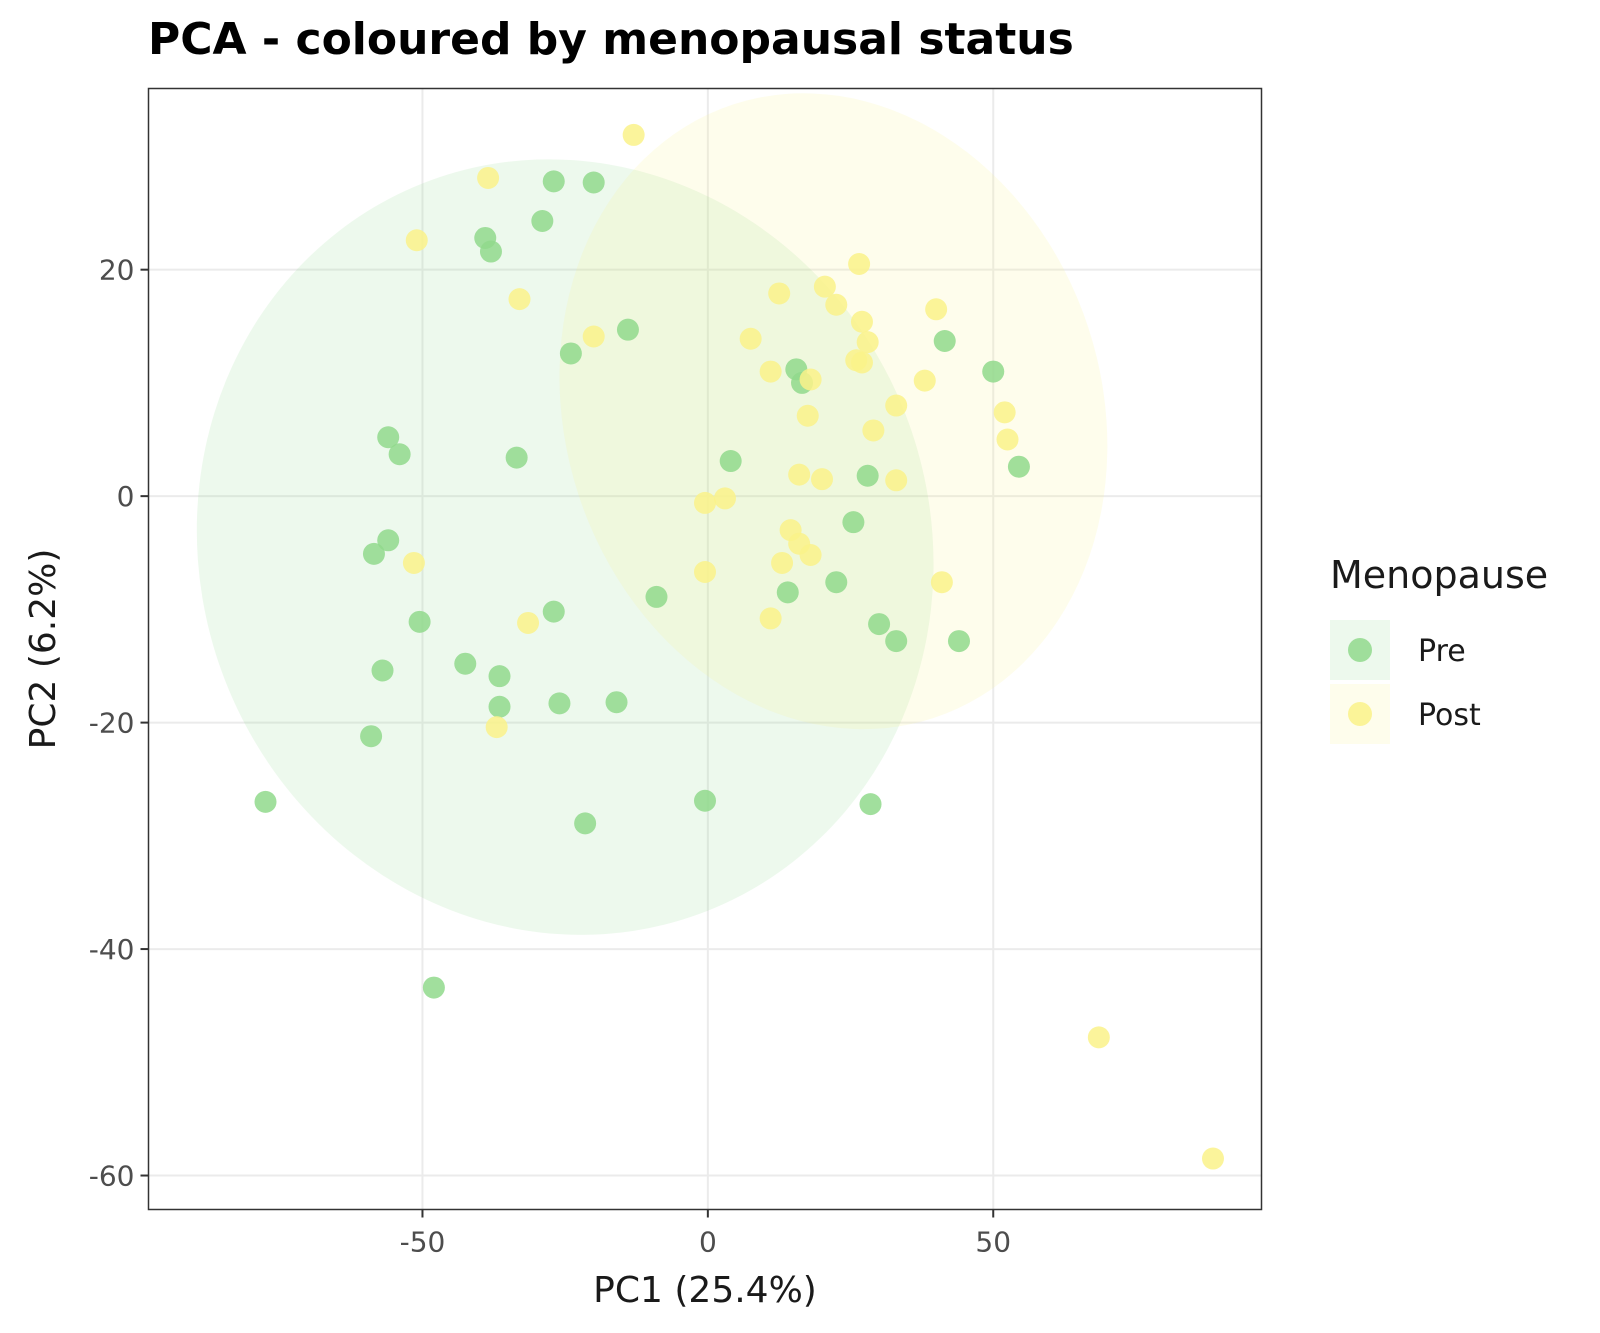  I want to click on legend-label-pre: Pre, so click(1442, 651).